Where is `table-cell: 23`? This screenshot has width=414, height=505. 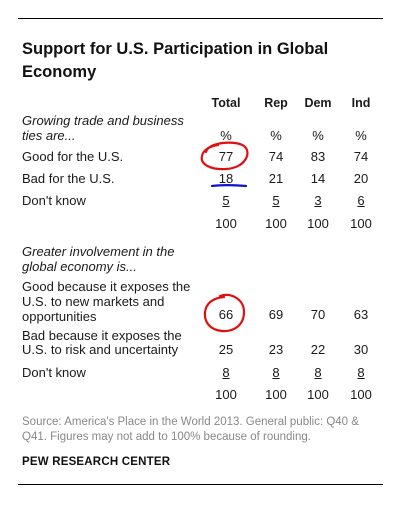 table-cell: 23 is located at coordinates (276, 349).